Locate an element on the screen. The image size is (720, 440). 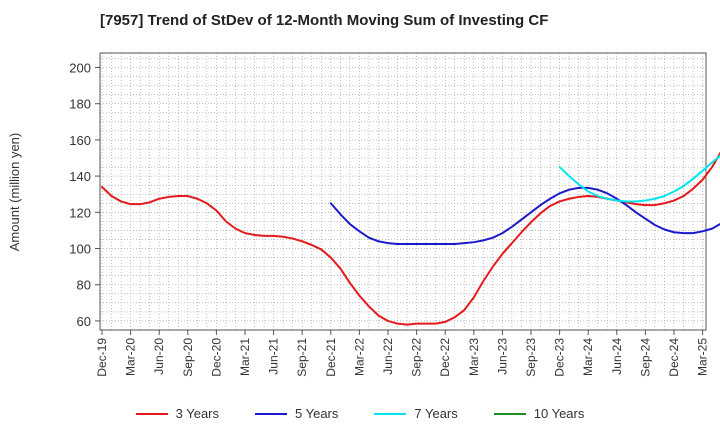
x-tick-label: Jun-22 is located at coordinates (388, 356).